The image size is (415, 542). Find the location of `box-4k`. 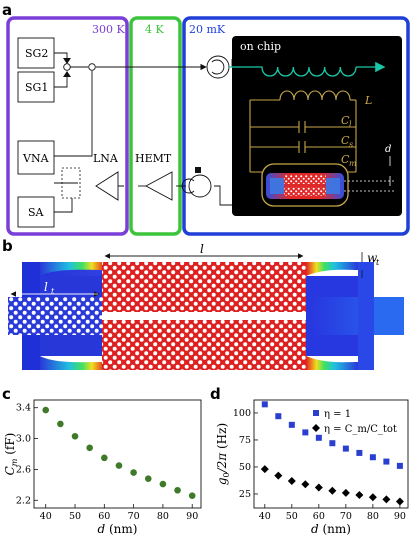

box-4k is located at coordinates (155, 126).